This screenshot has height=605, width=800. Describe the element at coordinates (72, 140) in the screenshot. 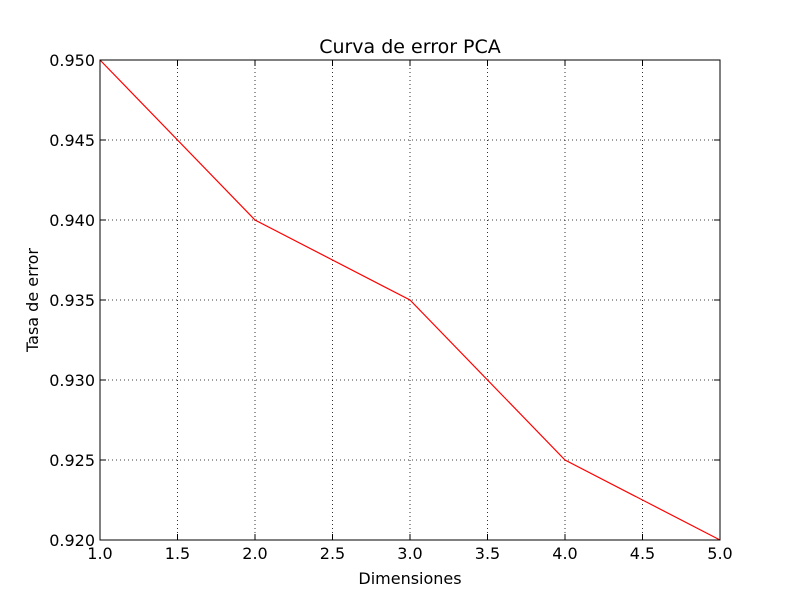

I see `y-tick-label: 0.945` at that location.